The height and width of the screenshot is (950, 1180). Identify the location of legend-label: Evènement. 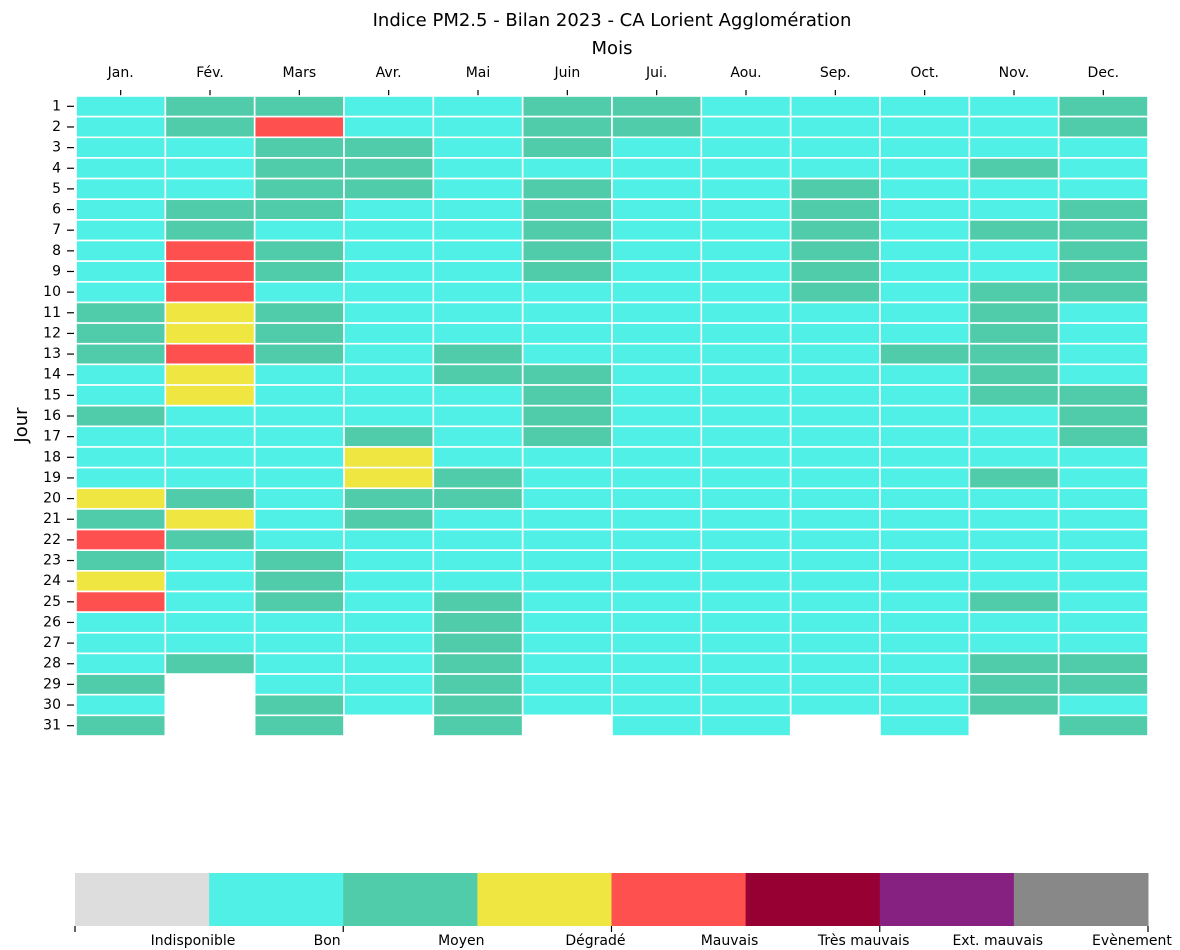
(1132, 941).